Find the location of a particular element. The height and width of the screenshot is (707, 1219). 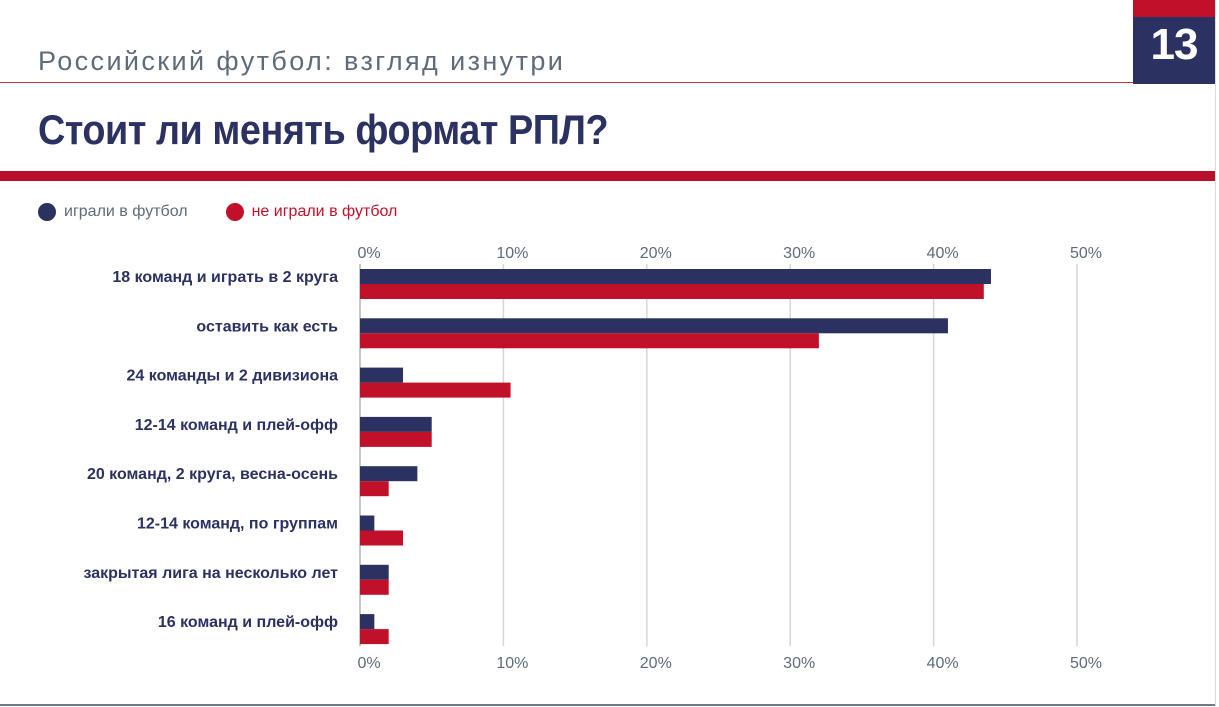

slide-title: Стоит ли менять формат РПЛ? is located at coordinates (323, 129).